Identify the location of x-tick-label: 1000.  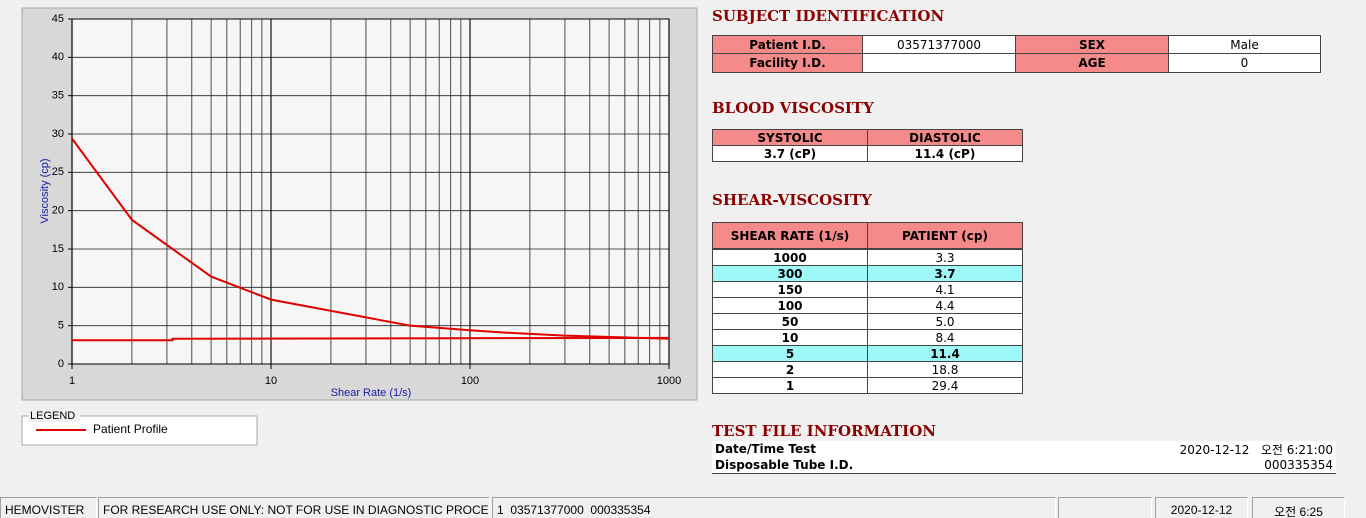
(669, 381).